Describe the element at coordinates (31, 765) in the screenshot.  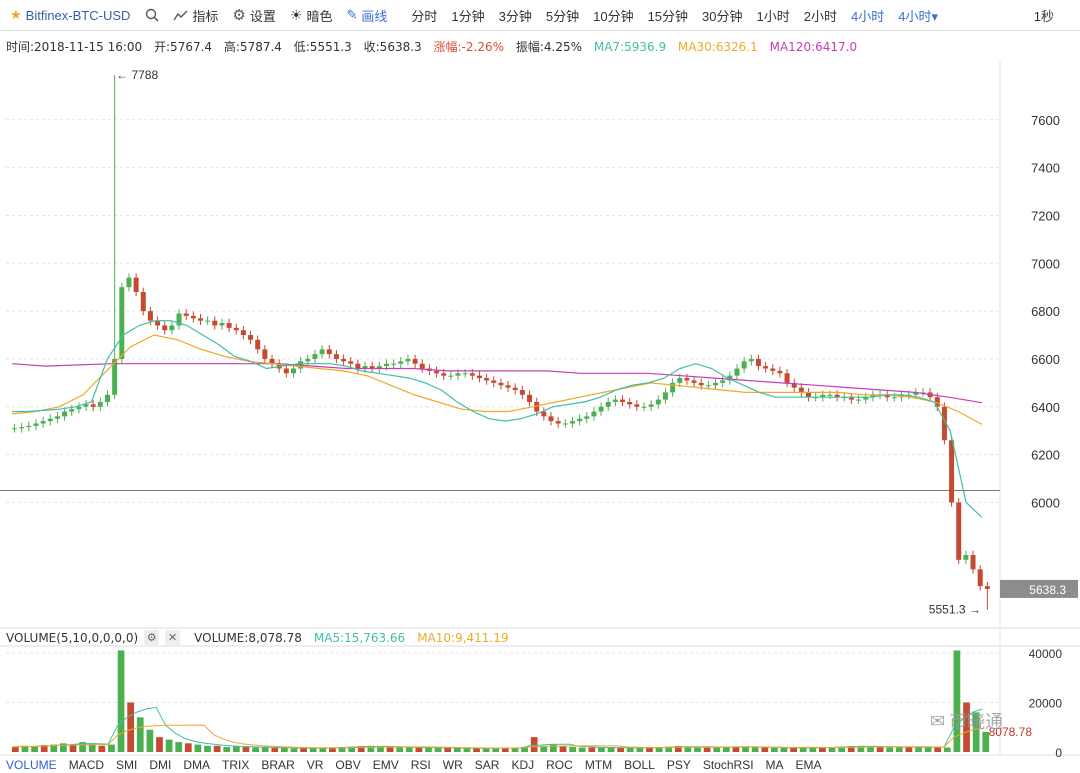
I see `tab-volume: VOLUME` at that location.